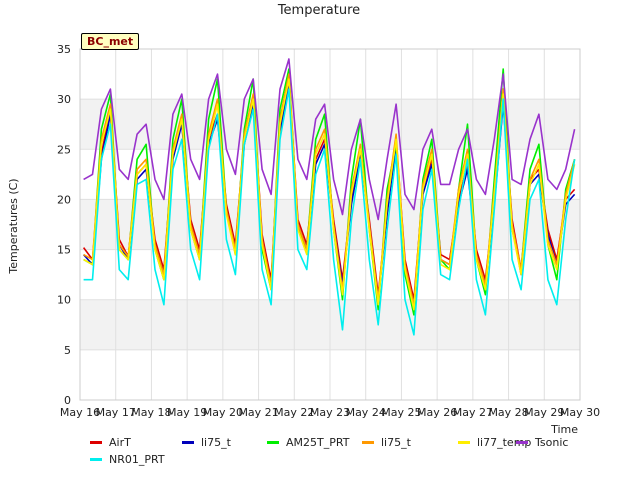 This screenshot has height=480, width=640. What do you see at coordinates (223, 412) in the screenshot?
I see `x-tick-label: May 20` at bounding box center [223, 412].